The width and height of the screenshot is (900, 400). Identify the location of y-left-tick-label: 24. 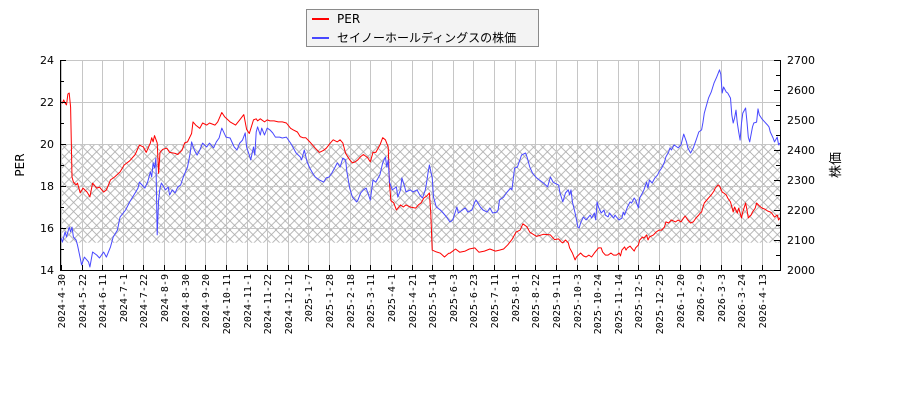
(47, 60).